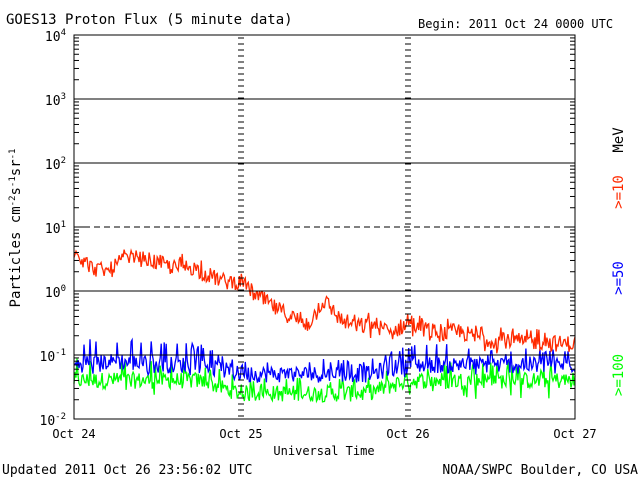 This screenshot has width=640, height=480. I want to click on y-tick-label-4: 10⁰, so click(55, 292).